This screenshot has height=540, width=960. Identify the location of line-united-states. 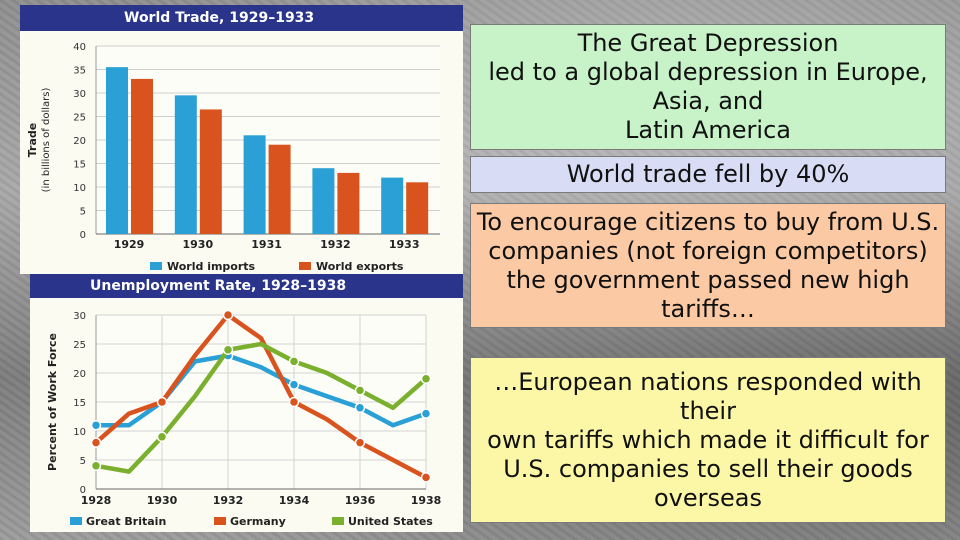
(261, 407).